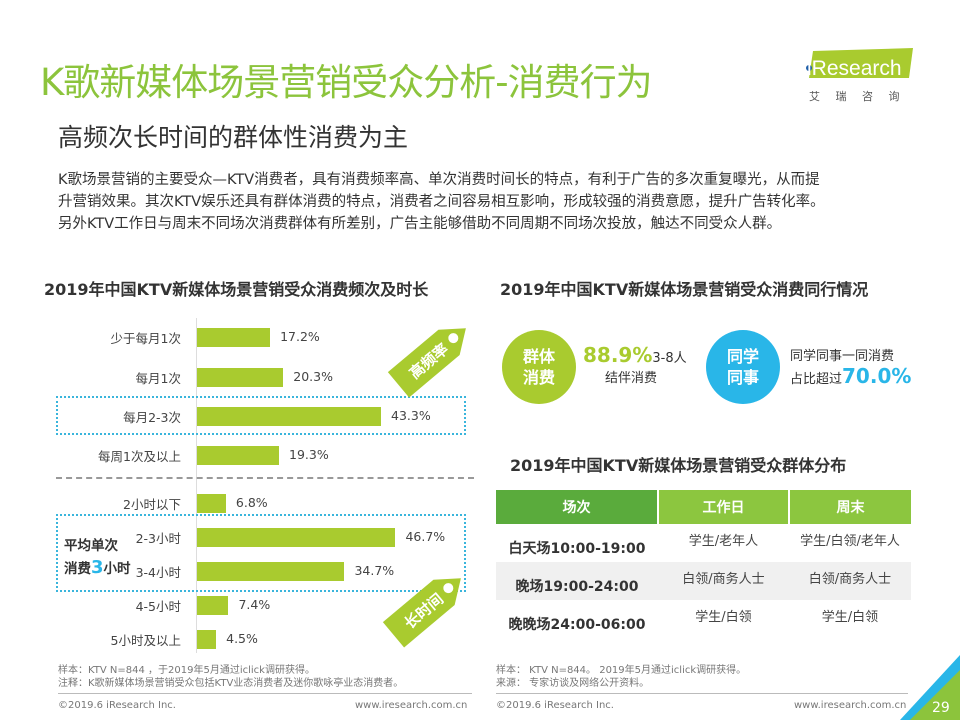  Describe the element at coordinates (678, 465) in the screenshot. I see `table-title: 2019年中国KTV新媒体场景营销受众群体分布` at that location.